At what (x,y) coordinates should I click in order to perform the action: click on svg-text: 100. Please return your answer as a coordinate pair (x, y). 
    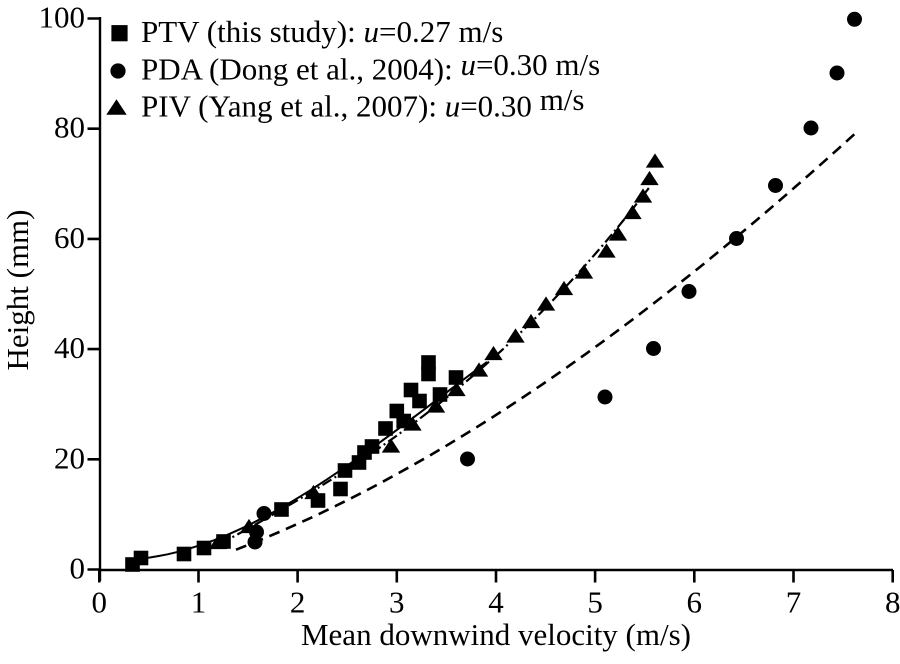
    Looking at the image, I should click on (62, 17).